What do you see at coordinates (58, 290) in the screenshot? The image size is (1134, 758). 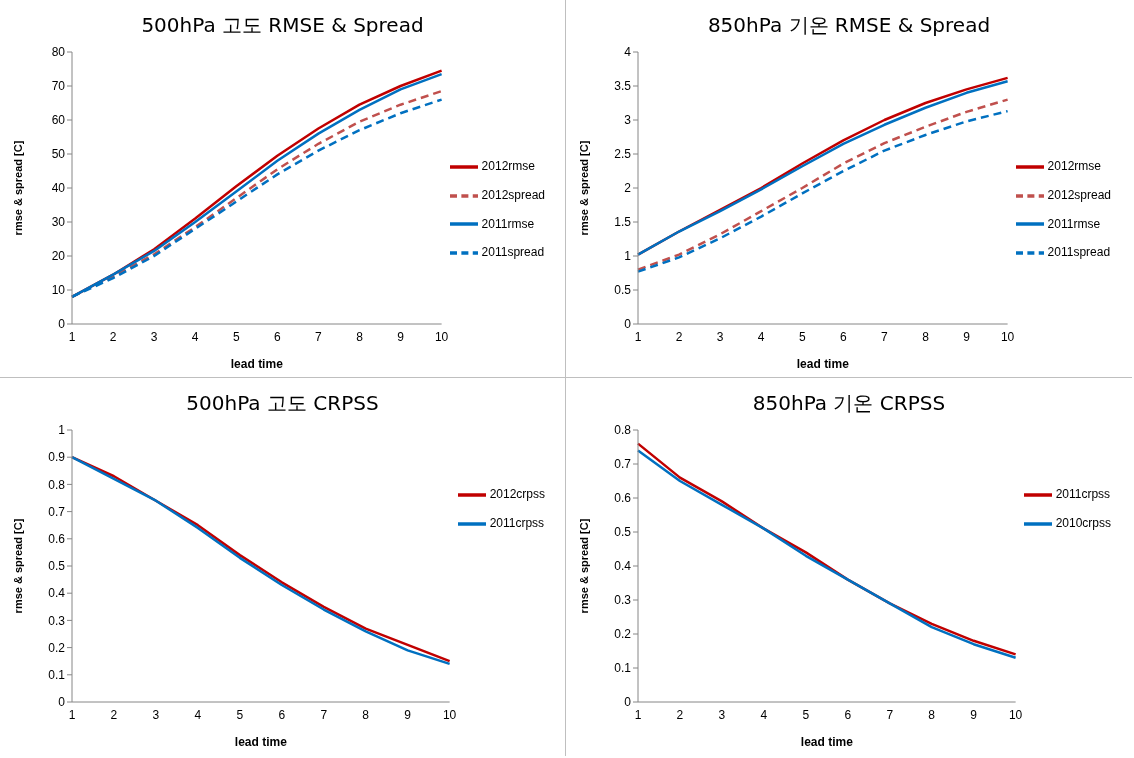 I see `y-tick-label: 10` at bounding box center [58, 290].